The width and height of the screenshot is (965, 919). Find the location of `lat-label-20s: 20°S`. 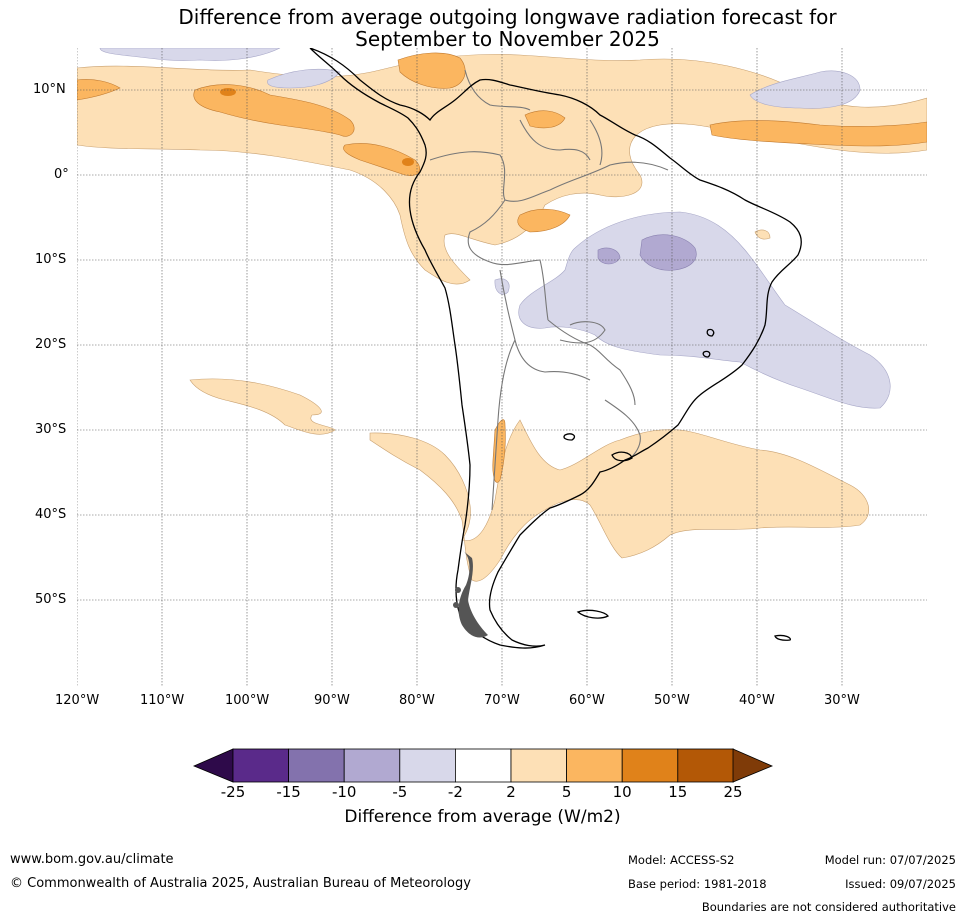

lat-label-20s: 20°S is located at coordinates (51, 344).